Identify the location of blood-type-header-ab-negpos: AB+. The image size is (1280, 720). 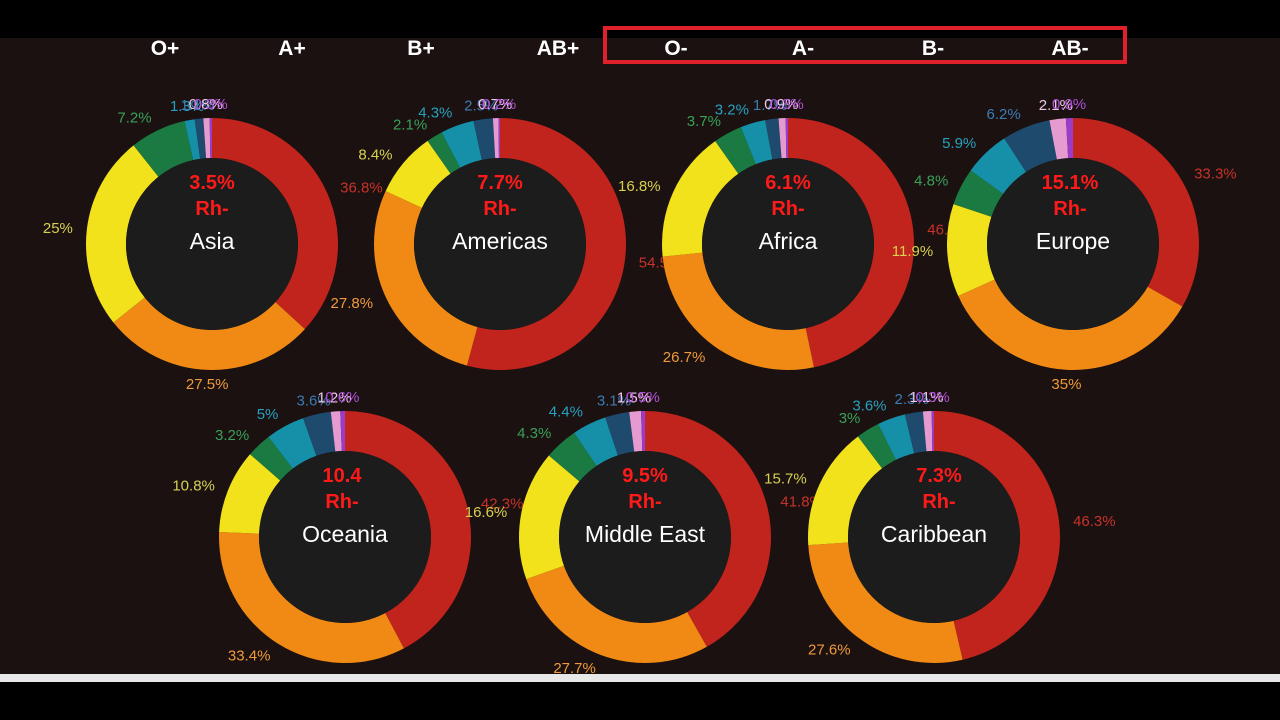
(558, 48).